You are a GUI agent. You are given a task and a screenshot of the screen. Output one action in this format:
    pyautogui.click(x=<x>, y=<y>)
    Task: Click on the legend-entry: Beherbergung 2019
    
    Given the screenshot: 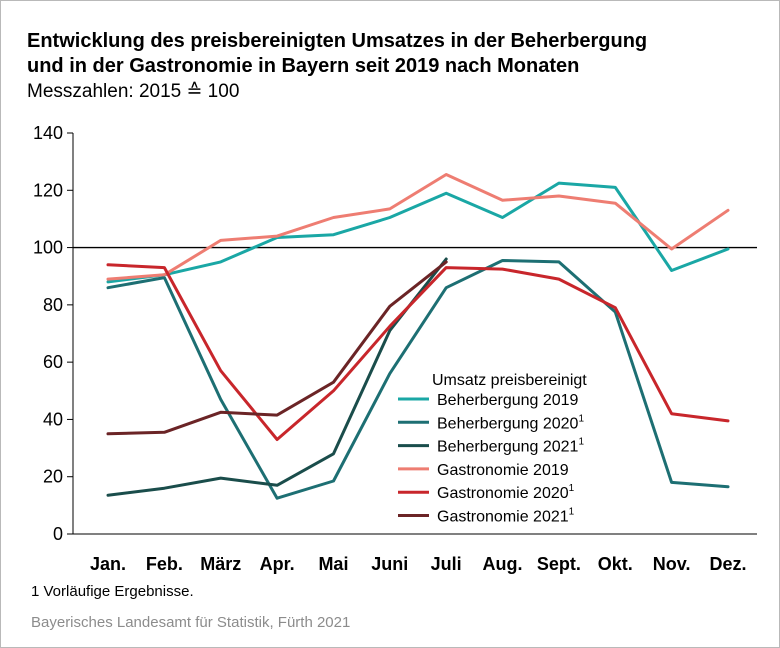 What is the action you would take?
    pyautogui.click(x=508, y=400)
    